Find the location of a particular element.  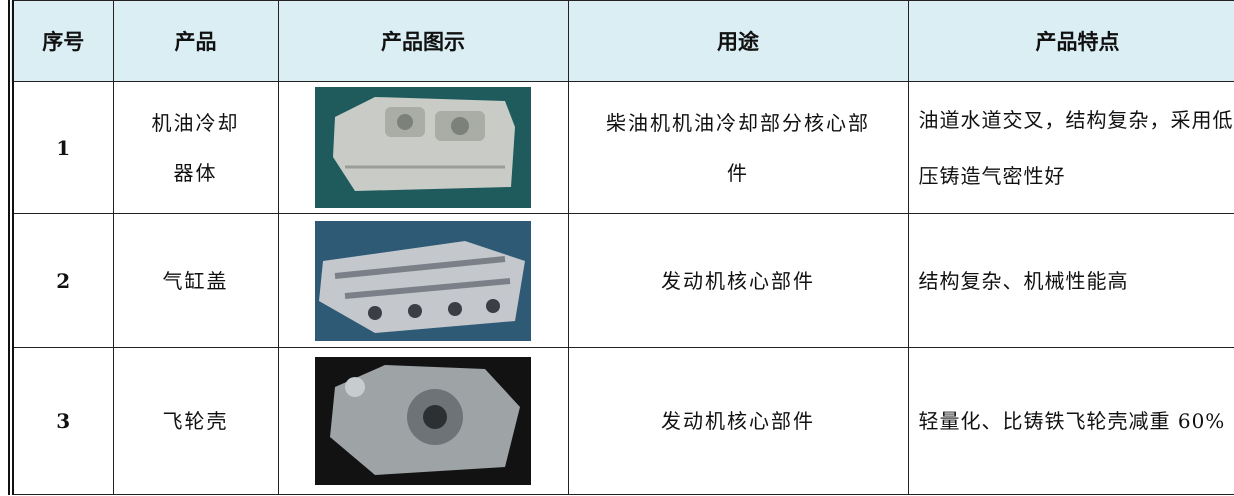

cell-text: 飞轮壳 is located at coordinates (195, 421).